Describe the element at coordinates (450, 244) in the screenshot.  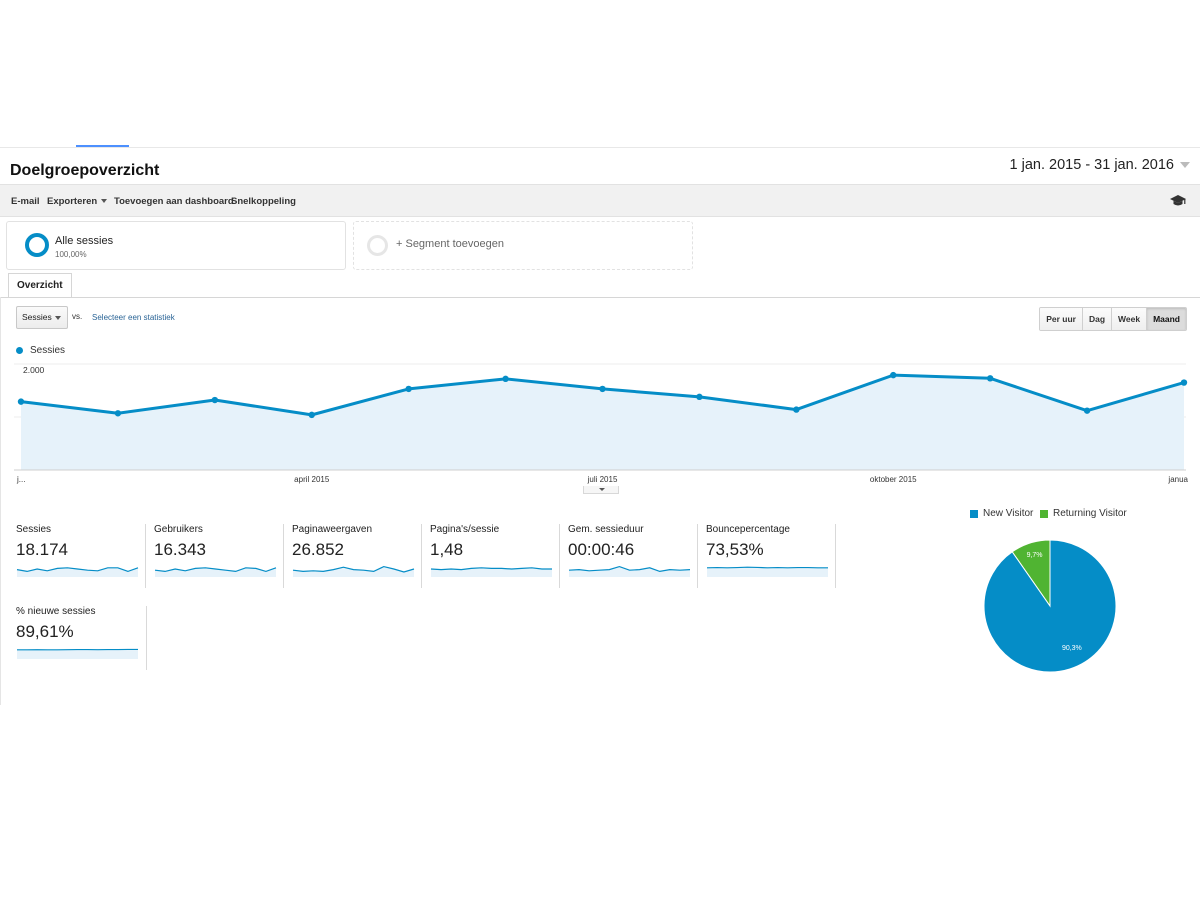
I see `add-segment-label: + Segment toevoegen` at that location.